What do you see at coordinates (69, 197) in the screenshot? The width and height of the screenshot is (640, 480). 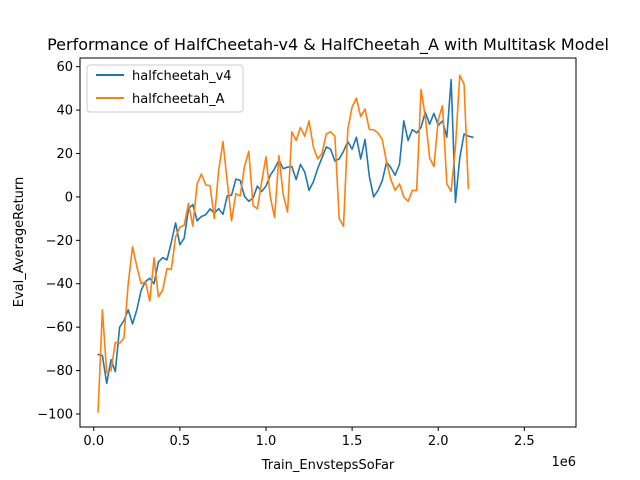 I see `y-tick-label: 0` at bounding box center [69, 197].